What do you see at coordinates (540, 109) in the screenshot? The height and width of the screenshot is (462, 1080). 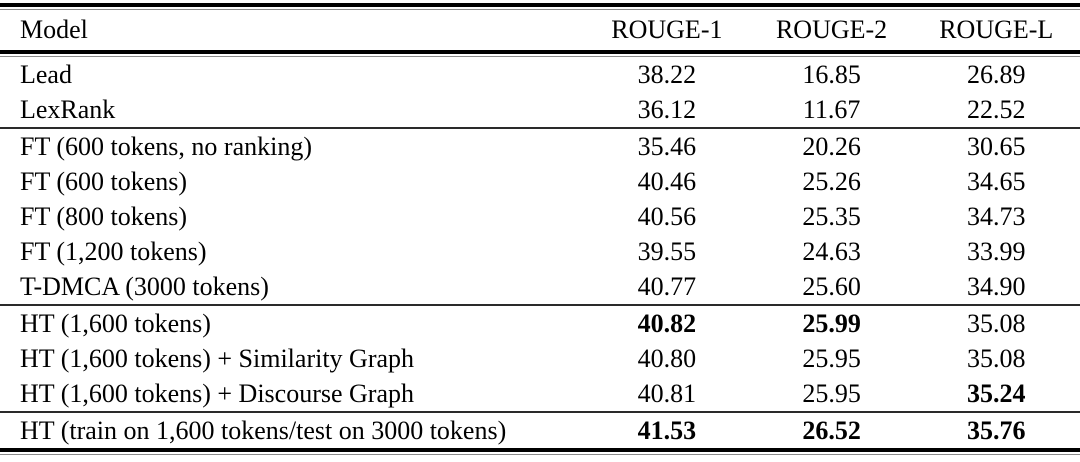 I see `table-row: LexRank 36.12 11.67 22.52` at bounding box center [540, 109].